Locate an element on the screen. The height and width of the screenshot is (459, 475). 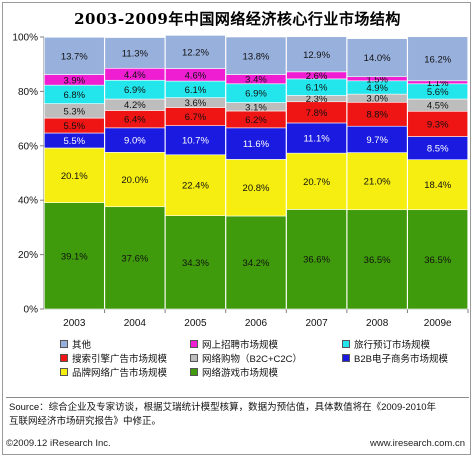
bar-value-label: 13.7% is located at coordinates (74, 56).